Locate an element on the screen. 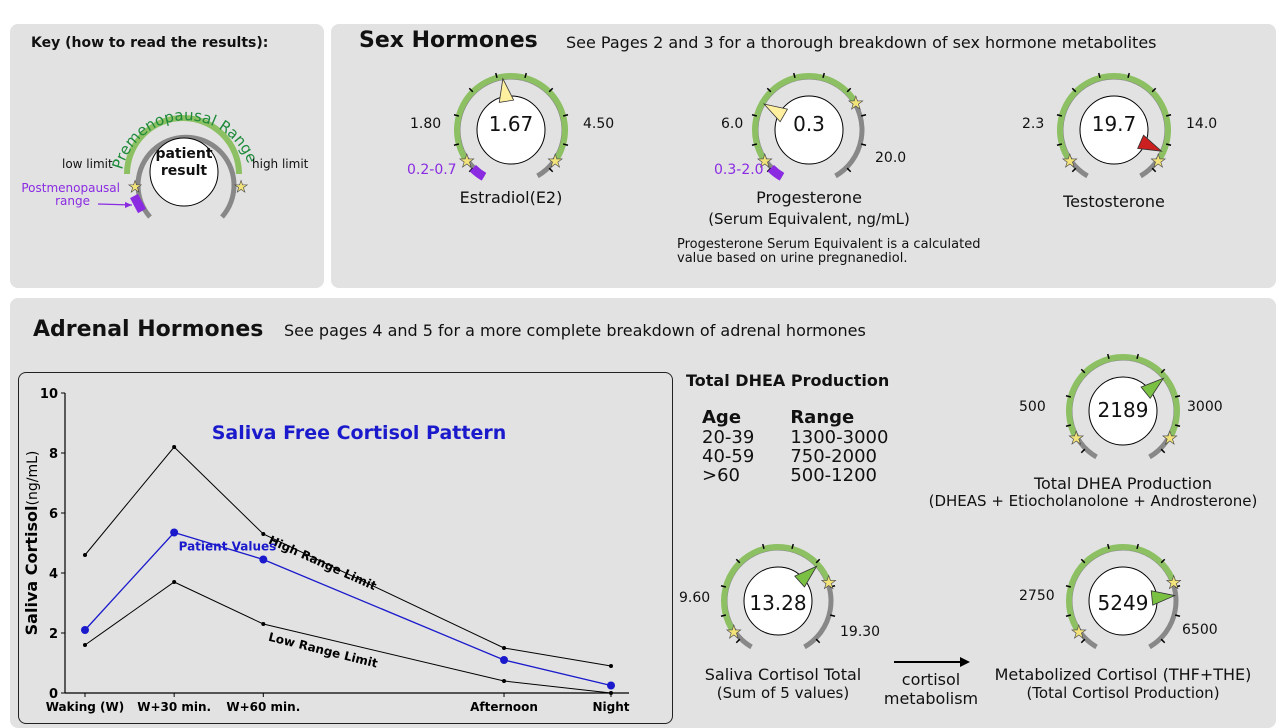 The width and height of the screenshot is (1280, 728). adrenal-title: Adrenal Hormones is located at coordinates (148, 329).